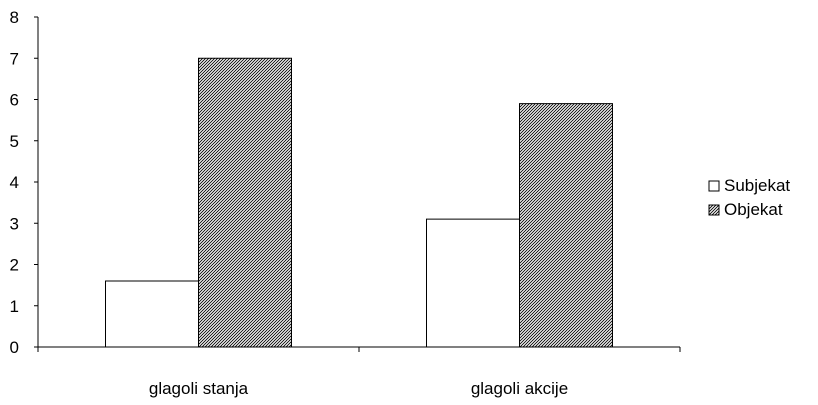 The width and height of the screenshot is (818, 405). Describe the element at coordinates (749, 197) in the screenshot. I see `legend: Subjekat Objekat` at that location.